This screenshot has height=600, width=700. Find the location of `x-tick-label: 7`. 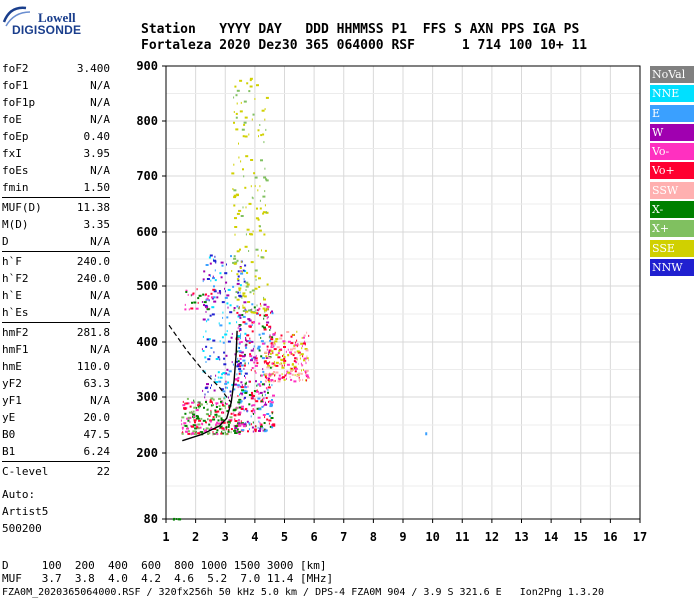

x-tick-label: 7 is located at coordinates (343, 537).